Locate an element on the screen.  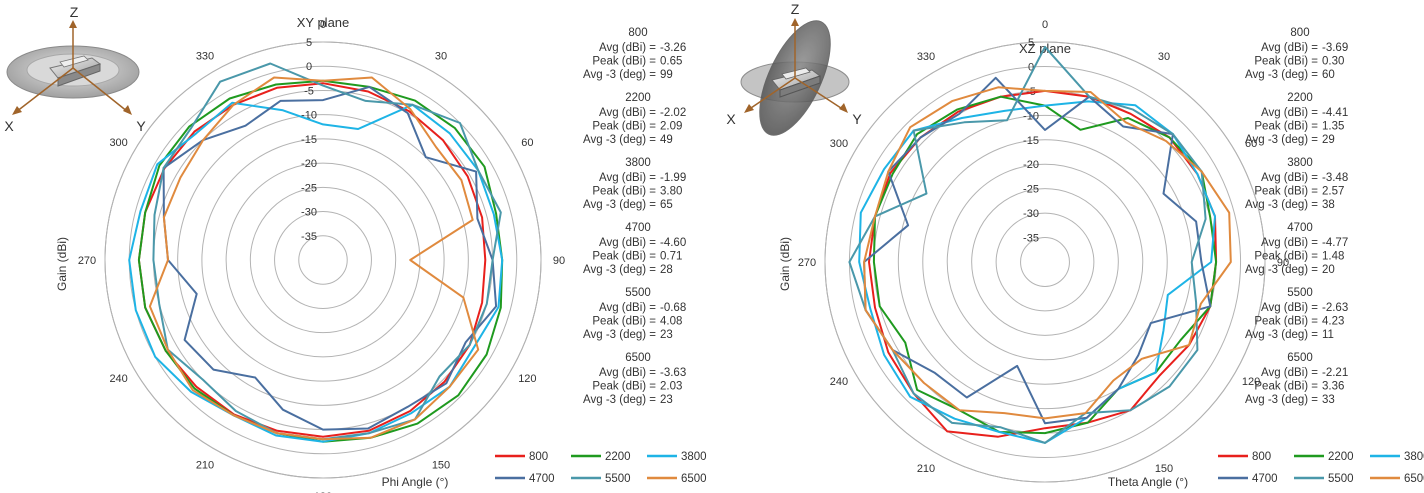
angle-tick-label: 30 is located at coordinates (1164, 57).